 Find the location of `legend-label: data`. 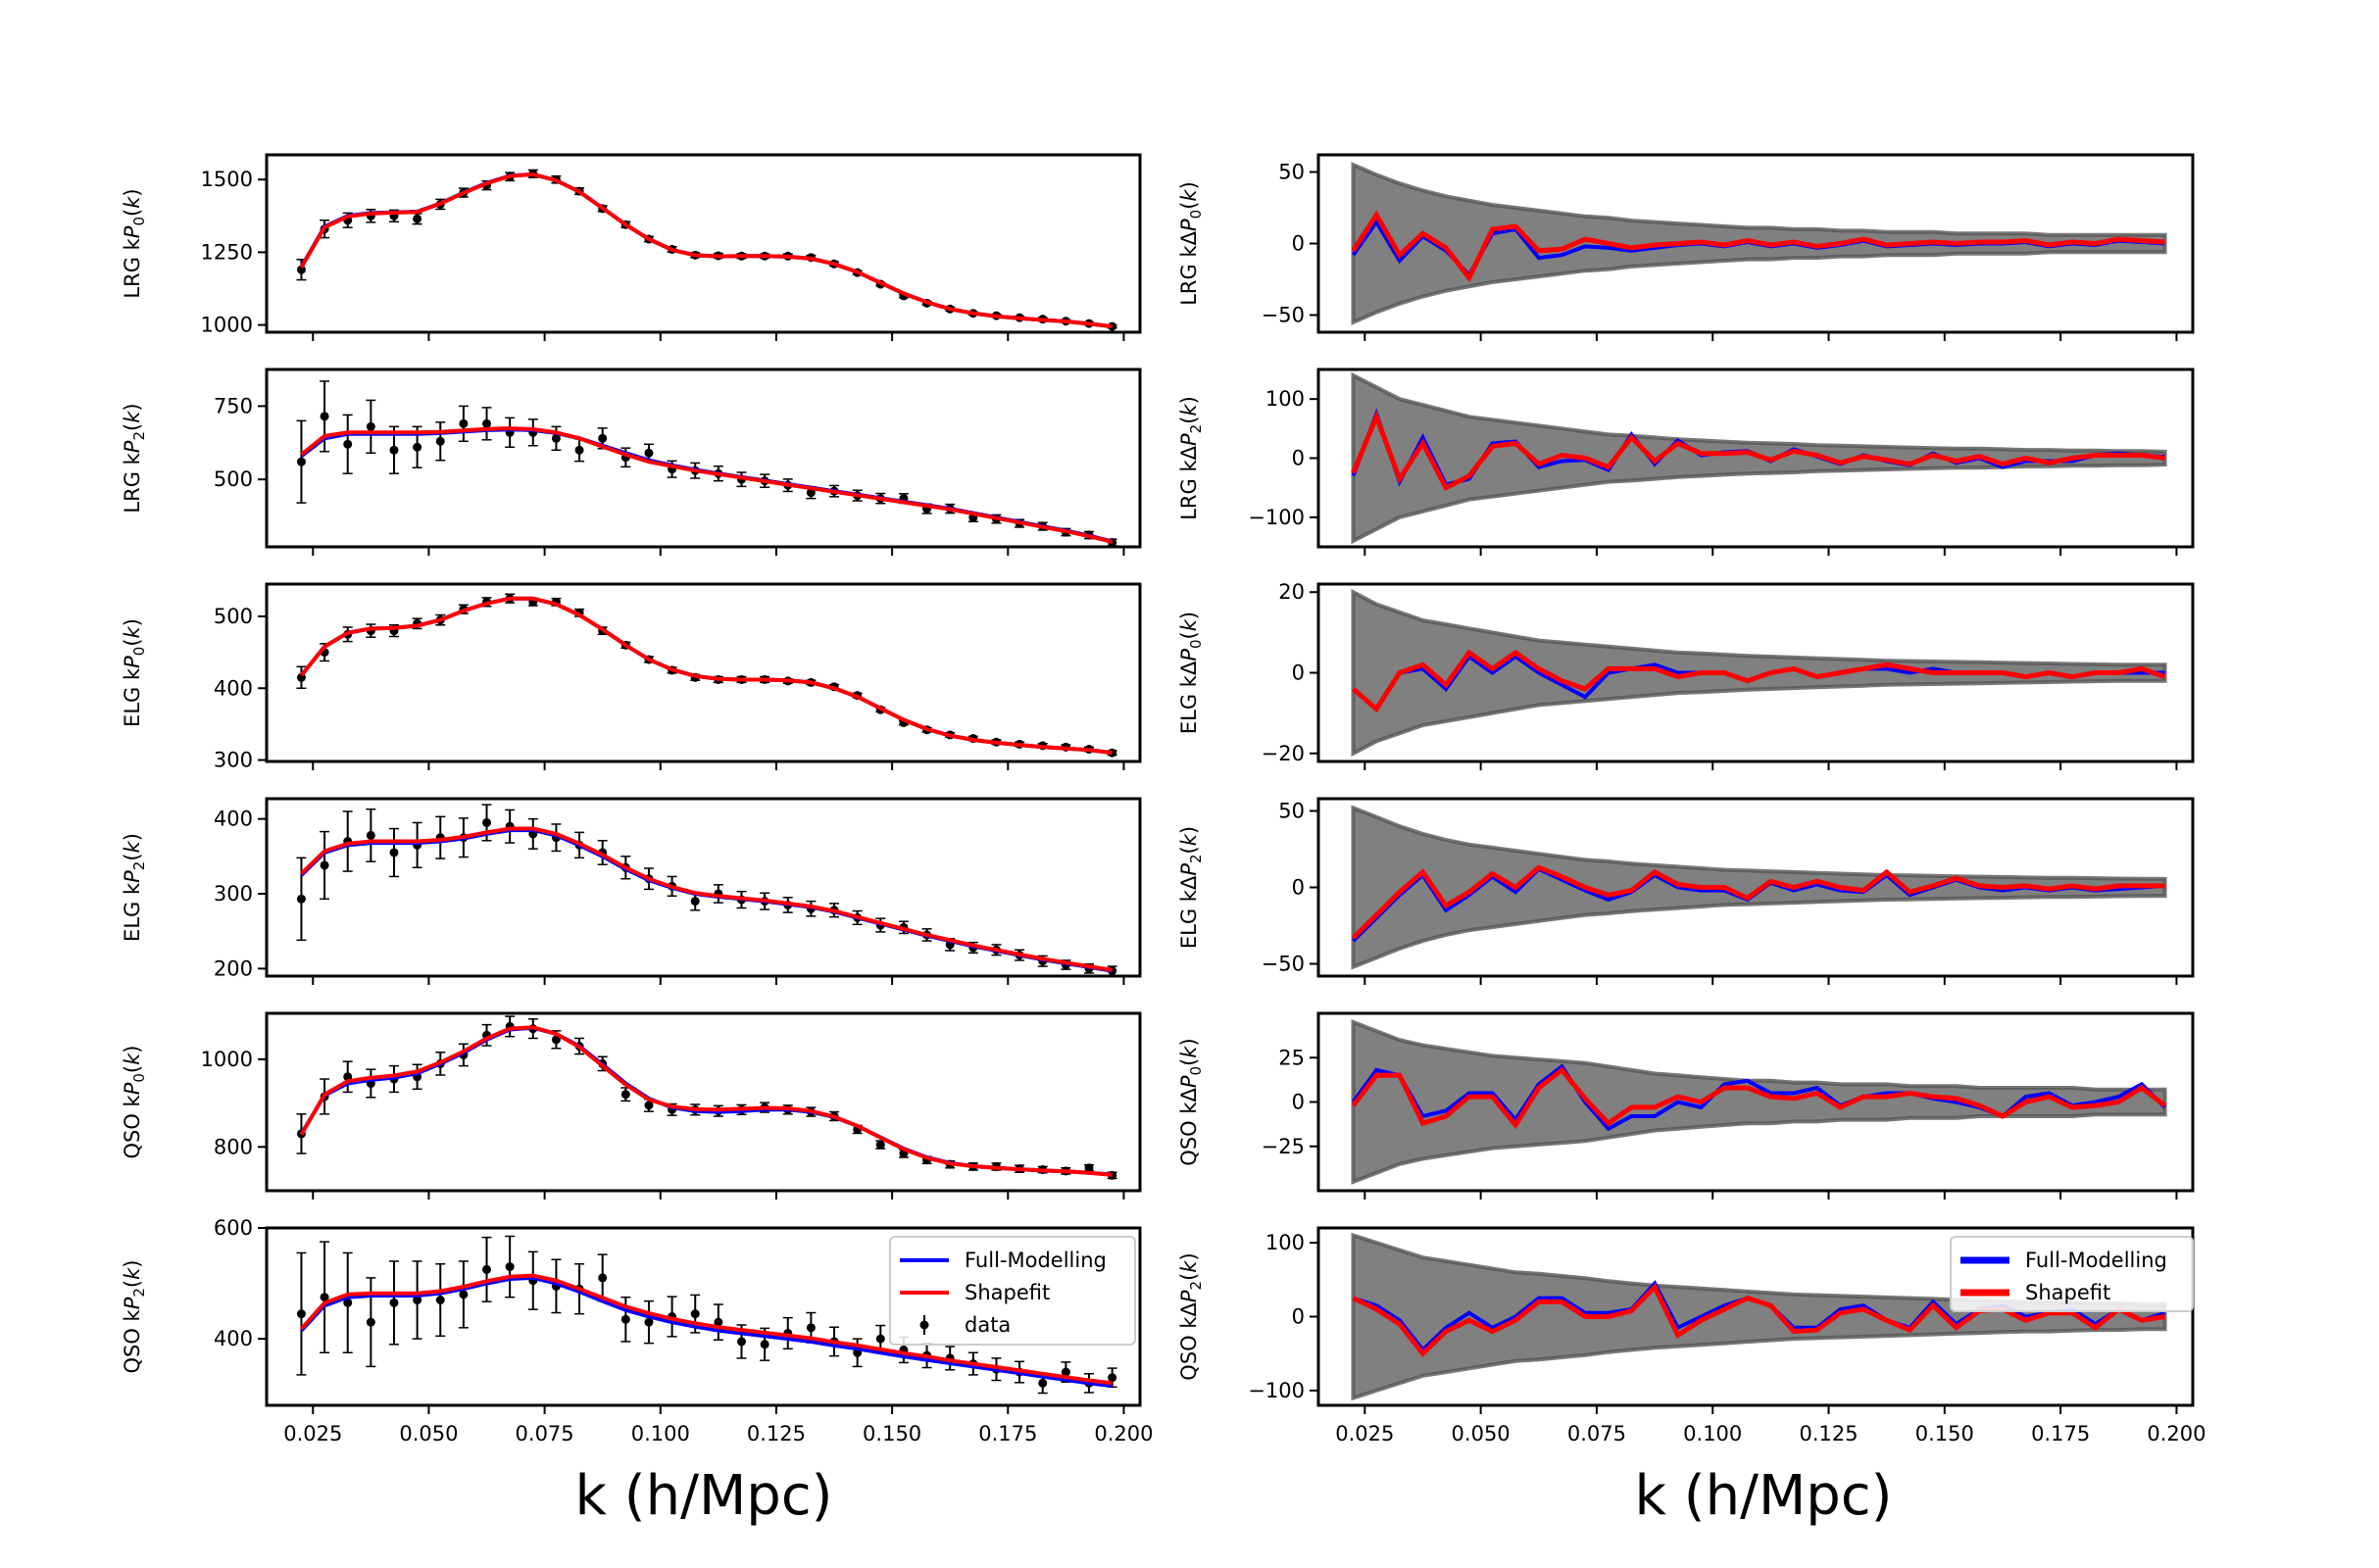

legend-label: data is located at coordinates (988, 1325).